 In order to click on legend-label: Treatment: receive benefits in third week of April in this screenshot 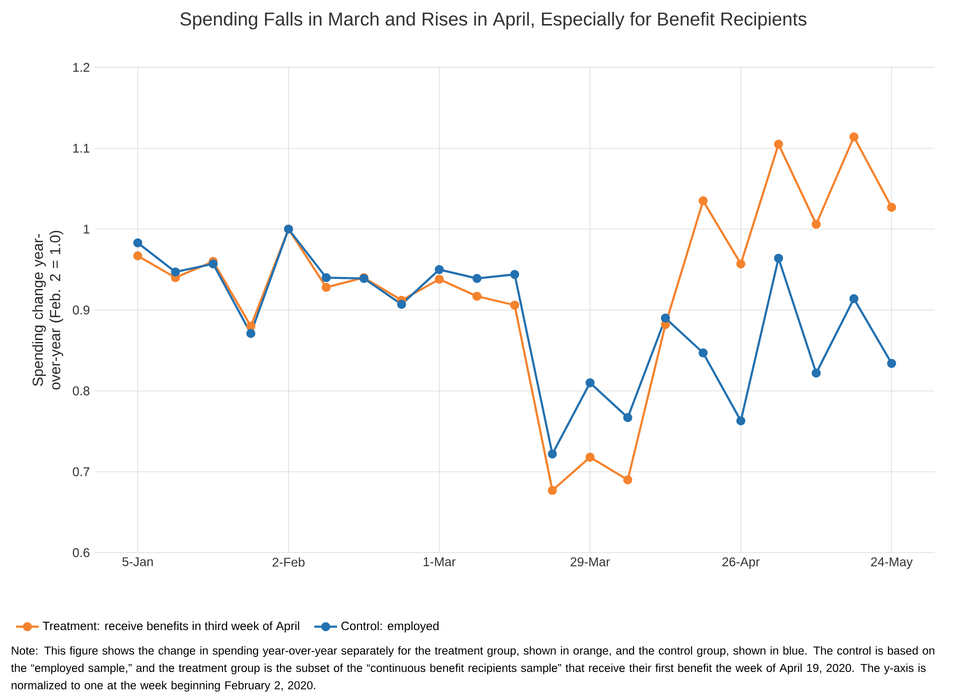, I will do `click(171, 627)`.